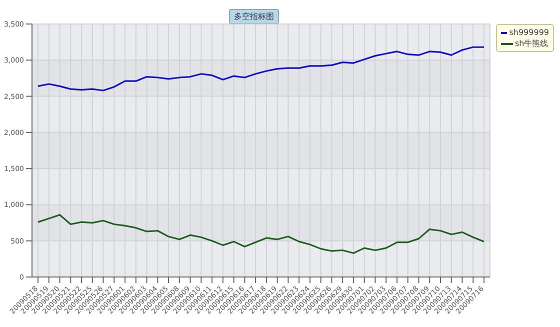 The width and height of the screenshot is (560, 327). What do you see at coordinates (529, 32) in the screenshot?
I see `legend-label: sh999999` at bounding box center [529, 32].